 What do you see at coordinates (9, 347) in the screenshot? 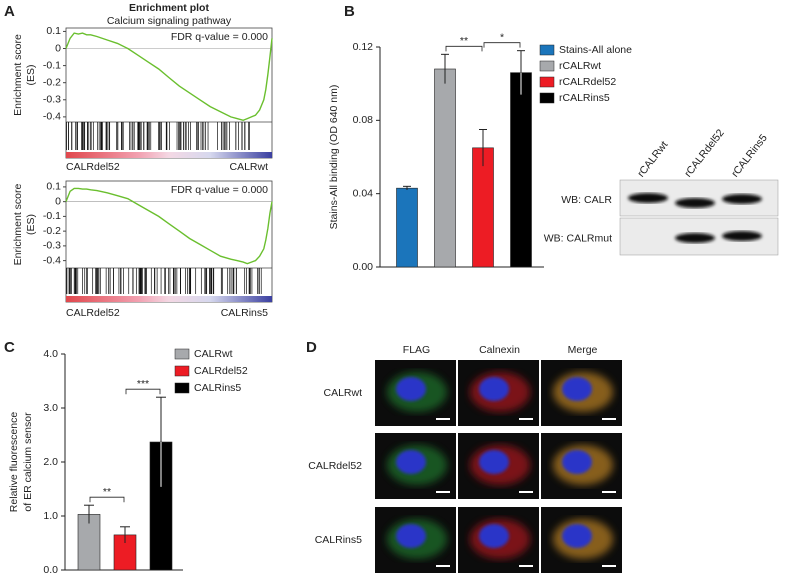
I see `panel-label: C` at bounding box center [9, 347].